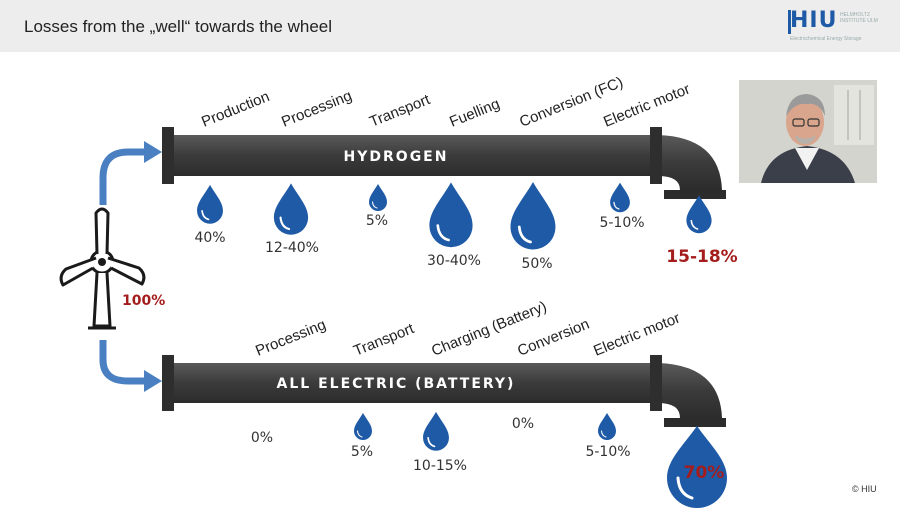 The height and width of the screenshot is (522, 900). I want to click on logo-mark: HIU, so click(814, 20).